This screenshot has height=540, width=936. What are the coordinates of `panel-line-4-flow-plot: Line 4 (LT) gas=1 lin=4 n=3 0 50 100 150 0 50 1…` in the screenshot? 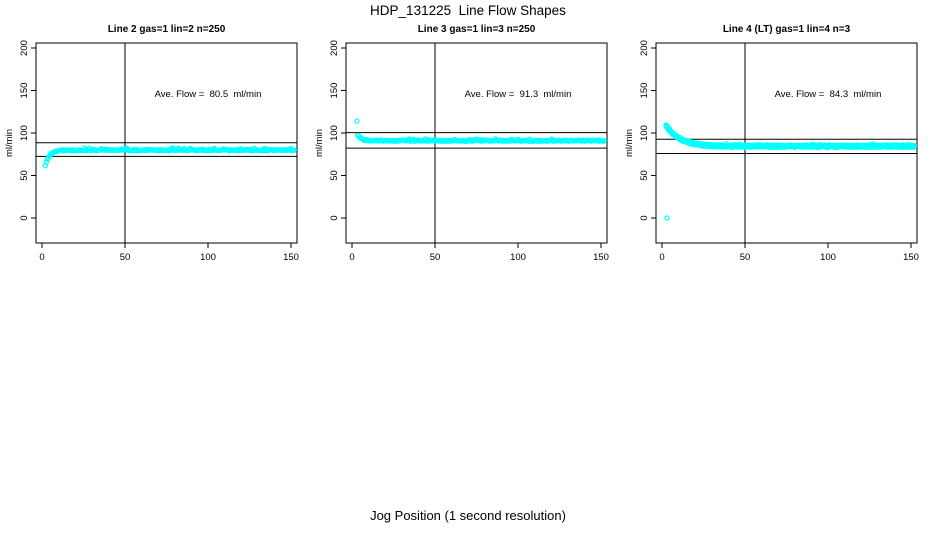 It's located at (771, 143).